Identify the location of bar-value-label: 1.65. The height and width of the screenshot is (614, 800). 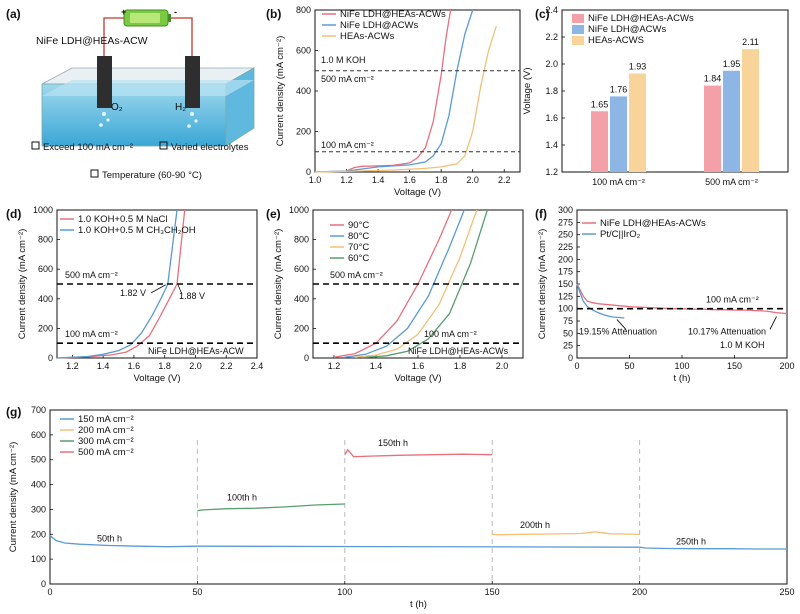
(600, 104).